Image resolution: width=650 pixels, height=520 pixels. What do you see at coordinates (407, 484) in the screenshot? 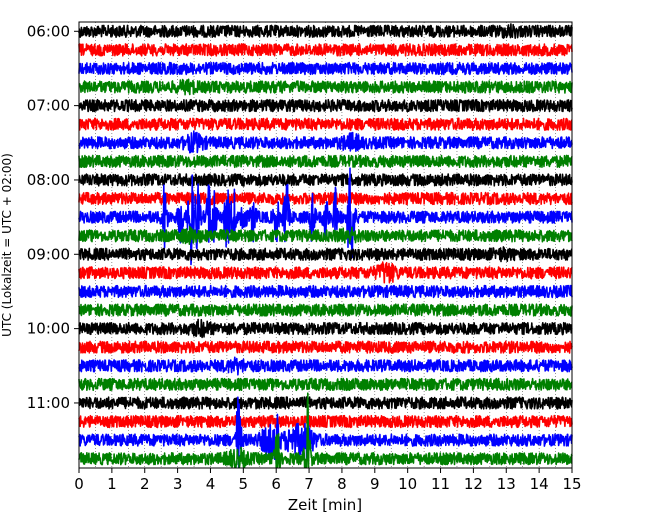
I see `x-tick-label: 10` at bounding box center [407, 484].